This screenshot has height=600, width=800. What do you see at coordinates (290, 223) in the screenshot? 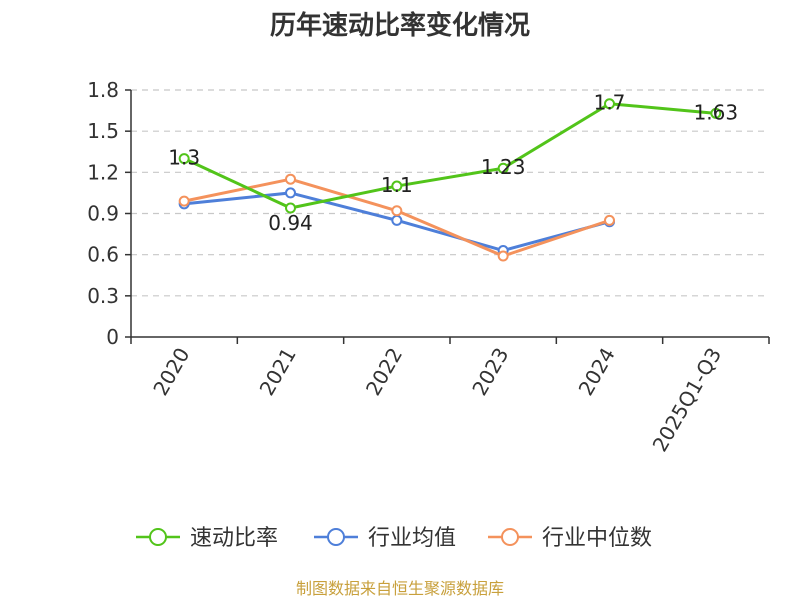
I see `data-label: 0.94` at bounding box center [290, 223].